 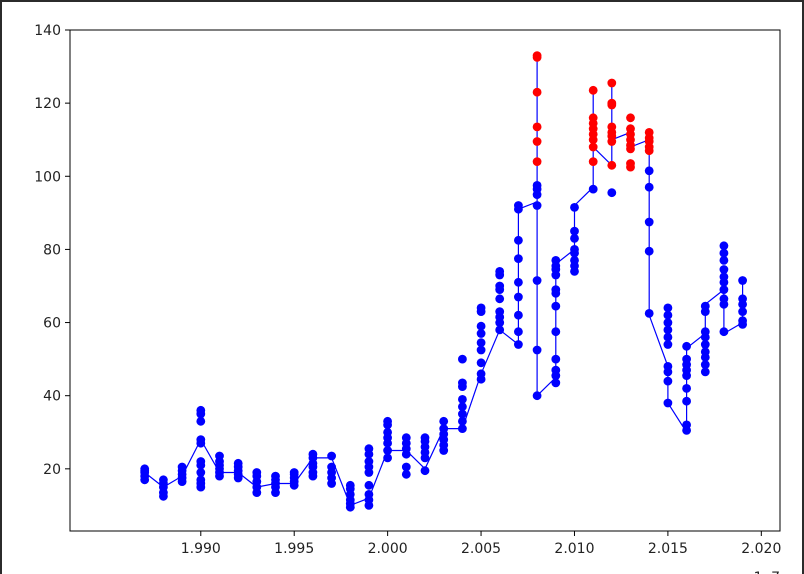 I want to click on x-axis-offset-label: 1e7, so click(x=767, y=572).